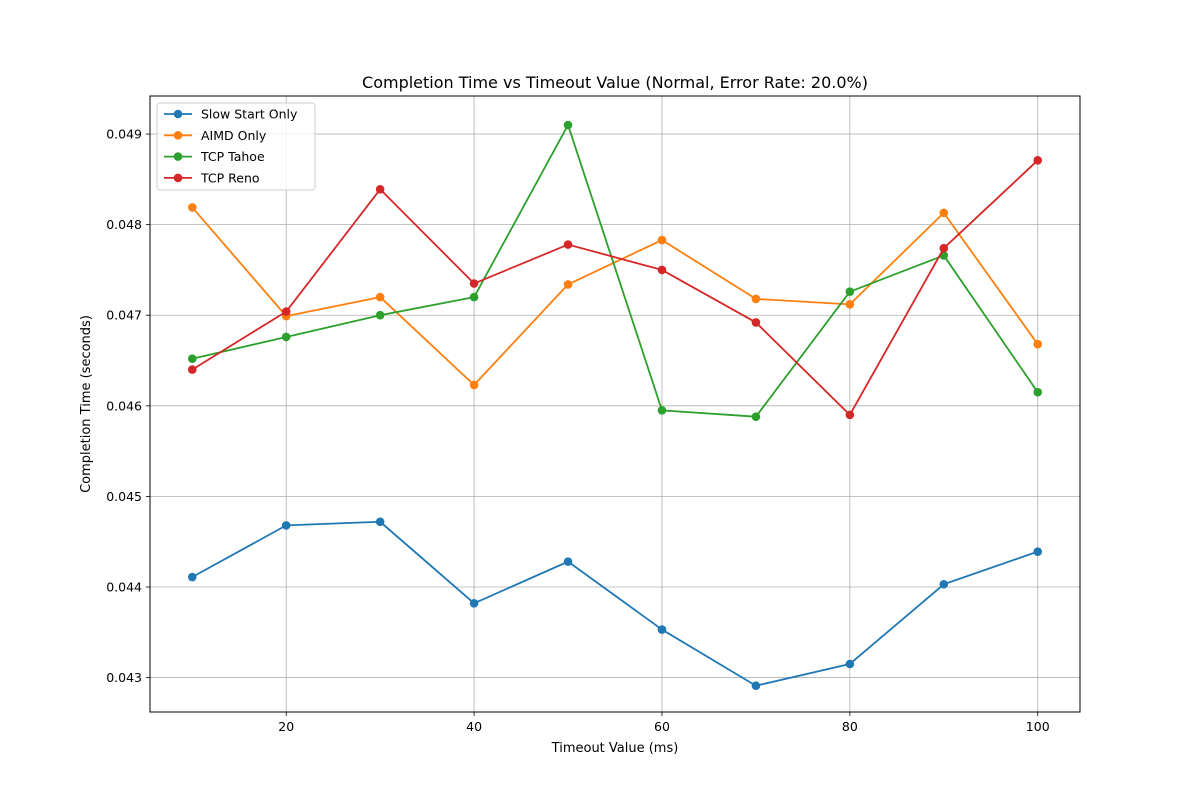 The height and width of the screenshot is (800, 1200). What do you see at coordinates (850, 726) in the screenshot?
I see `x-tick-label: 80` at bounding box center [850, 726].